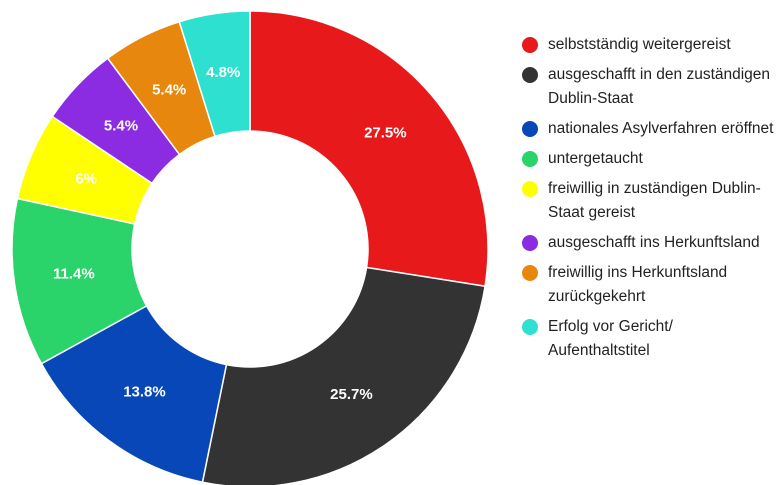  What do you see at coordinates (650, 159) in the screenshot?
I see `legend-item: untergetaucht` at bounding box center [650, 159].